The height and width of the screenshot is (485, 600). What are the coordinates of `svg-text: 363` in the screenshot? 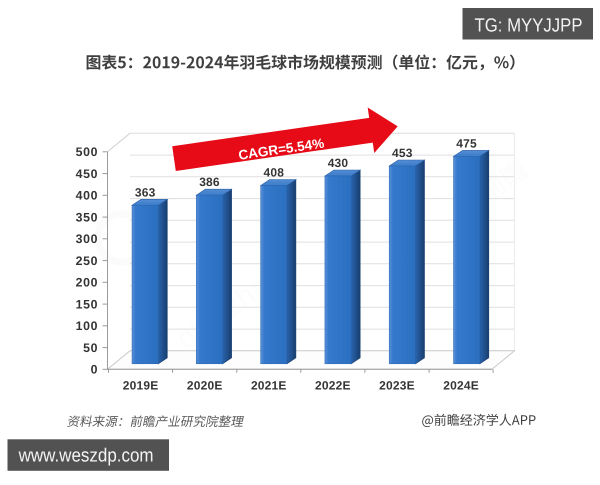 It's located at (145, 192).